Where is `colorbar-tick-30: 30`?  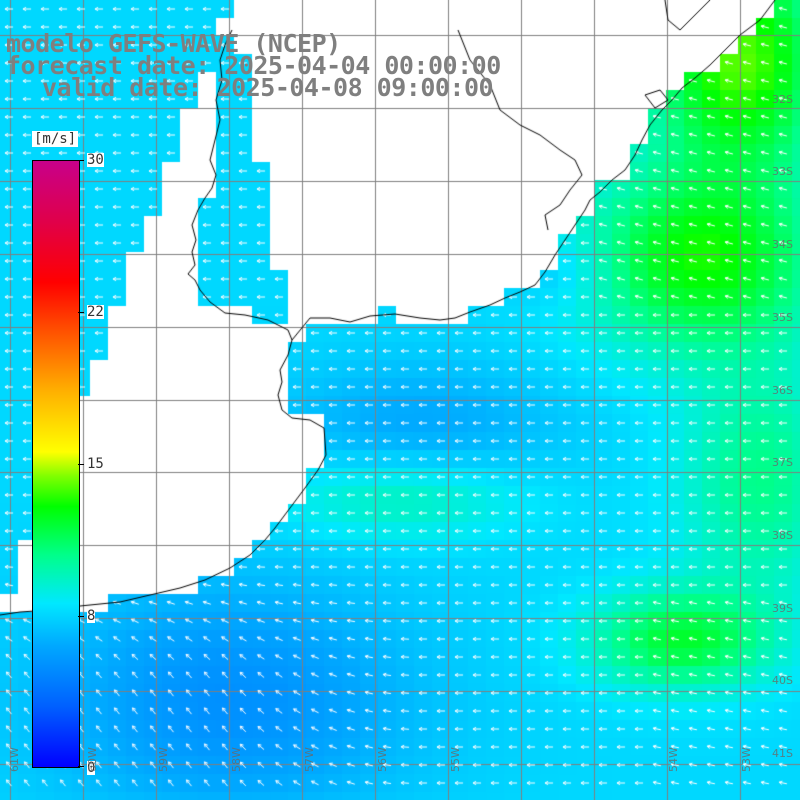 colorbar-tick-30: 30 is located at coordinates (95, 160).